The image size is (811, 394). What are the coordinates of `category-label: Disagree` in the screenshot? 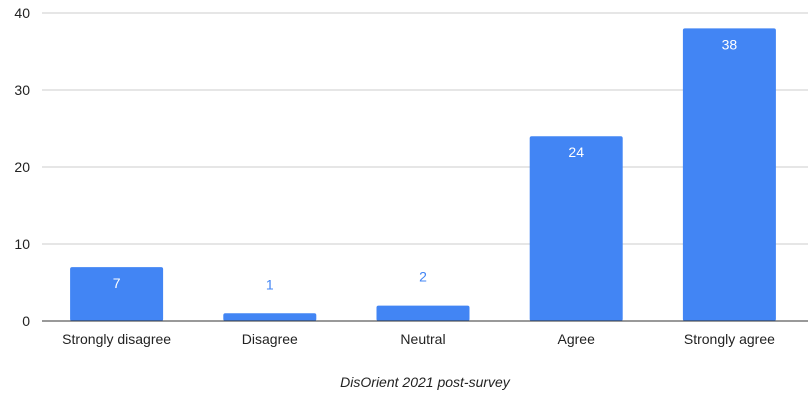 It's located at (270, 339).